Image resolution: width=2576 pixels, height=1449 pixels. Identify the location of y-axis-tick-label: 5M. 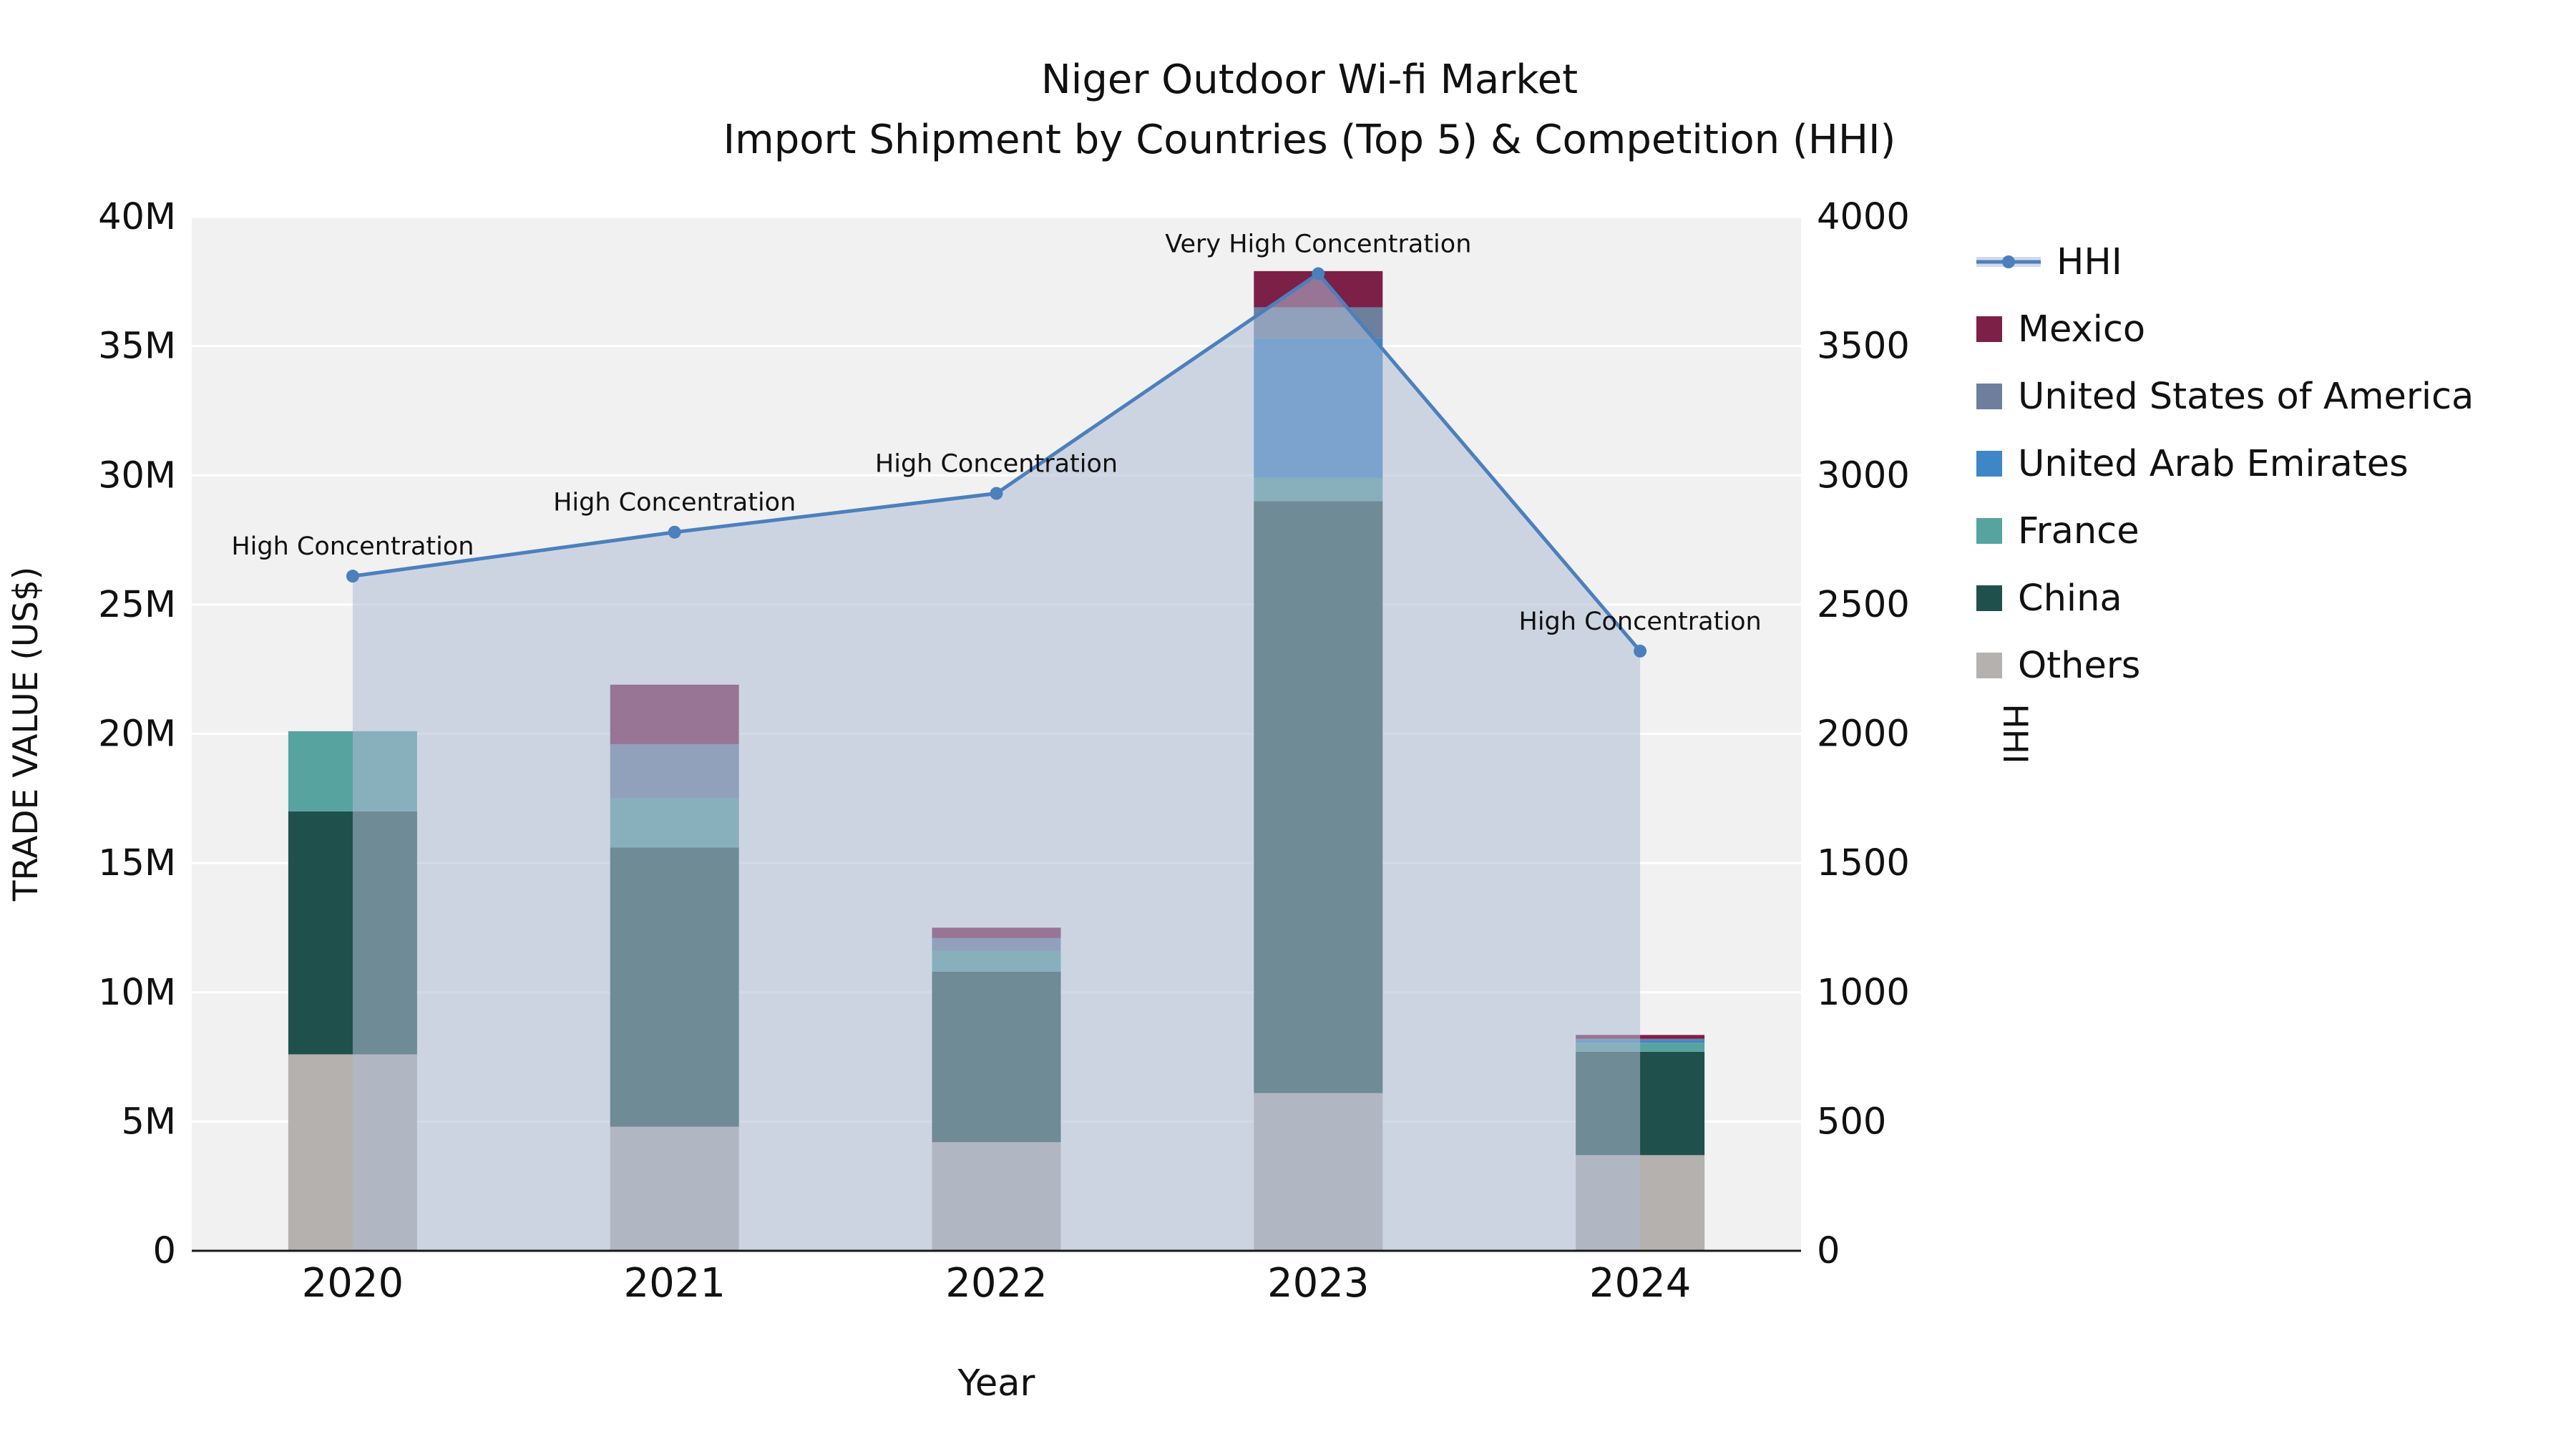
(149, 1122).